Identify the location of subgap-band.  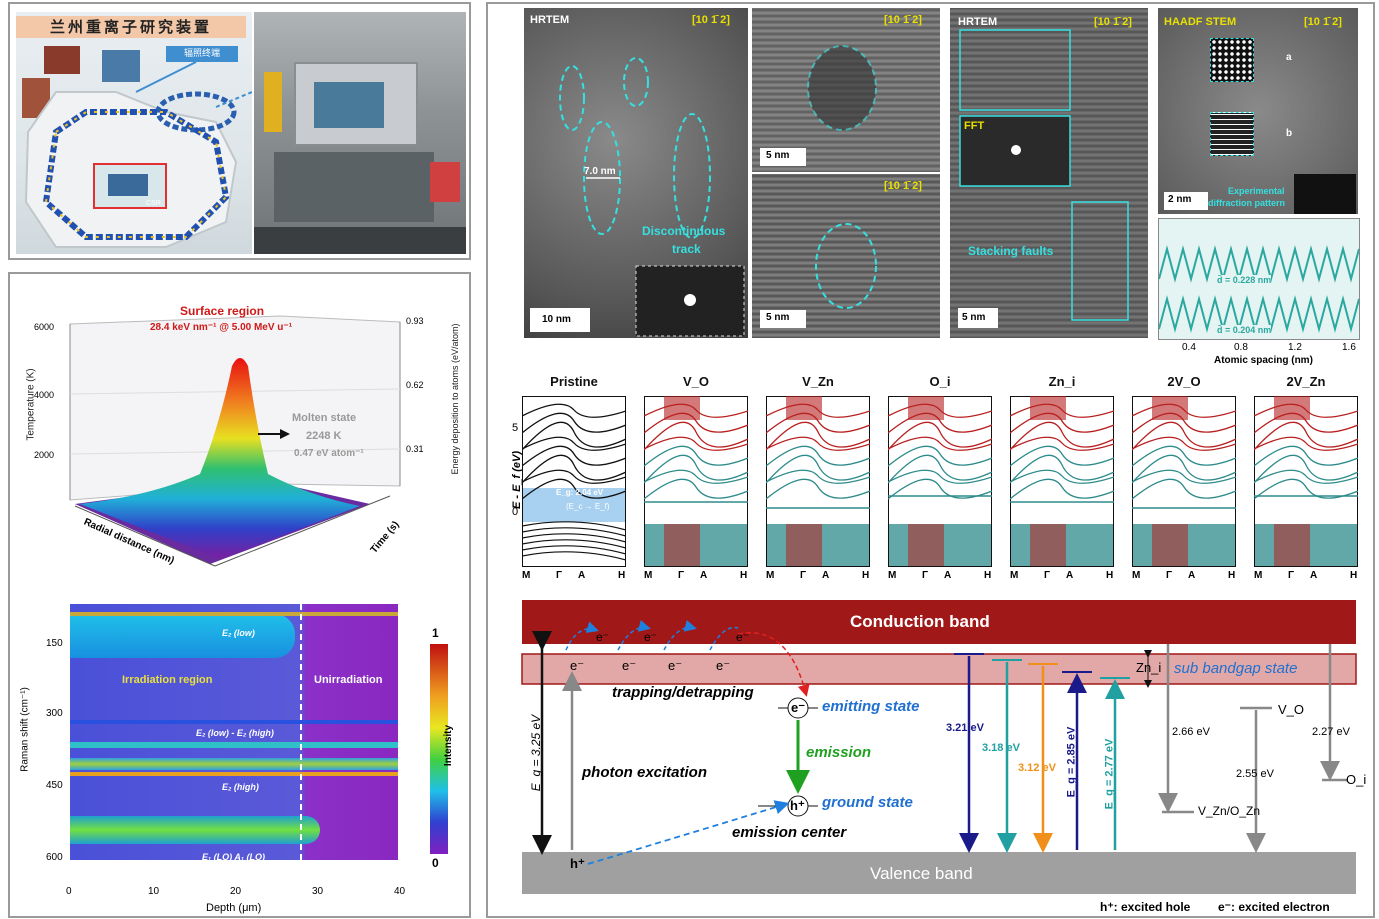
(939, 669).